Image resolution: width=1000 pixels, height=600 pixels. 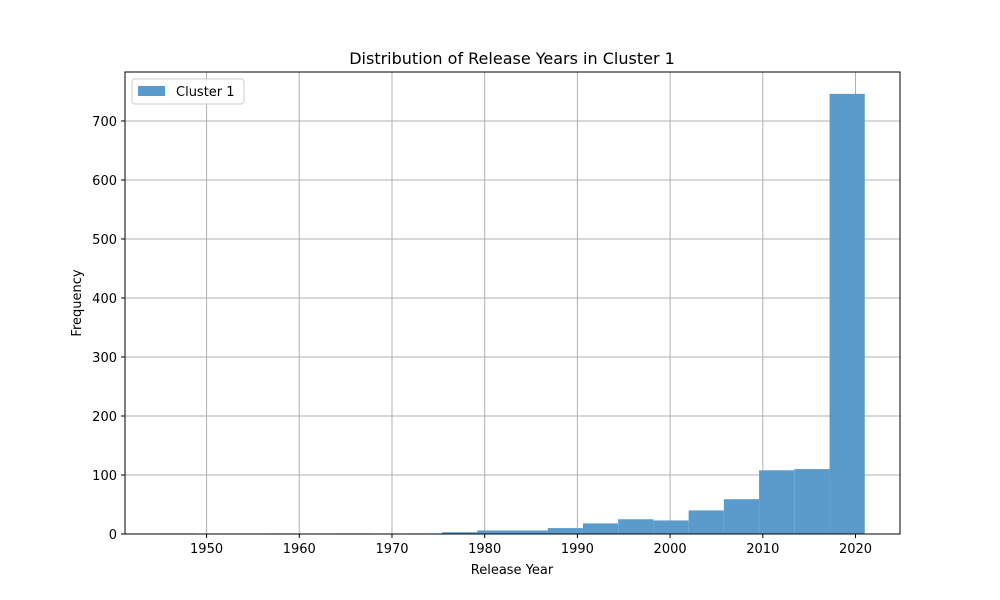 What do you see at coordinates (104, 358) in the screenshot?
I see `y-tick-label: 300` at bounding box center [104, 358].